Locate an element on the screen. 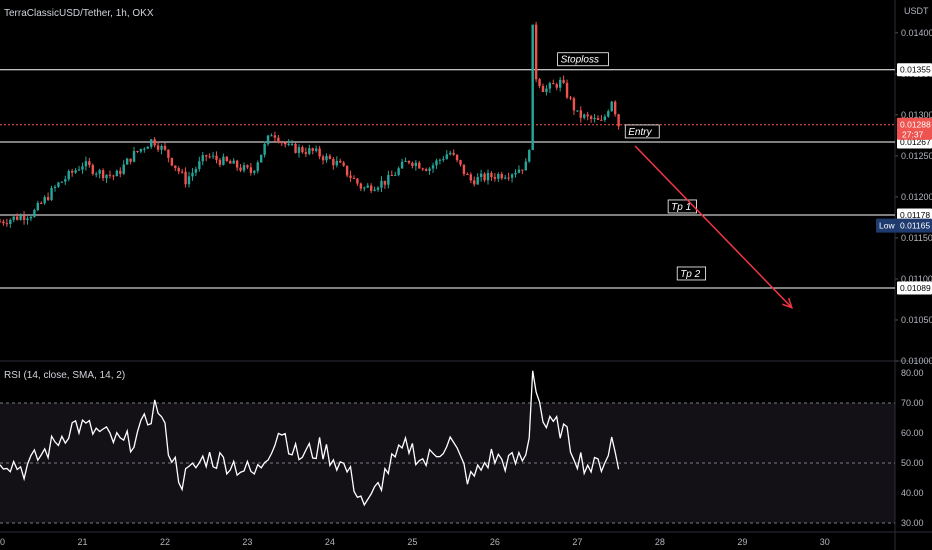 The width and height of the screenshot is (932, 550). price-tick-label: 0.01200 is located at coordinates (916, 197).